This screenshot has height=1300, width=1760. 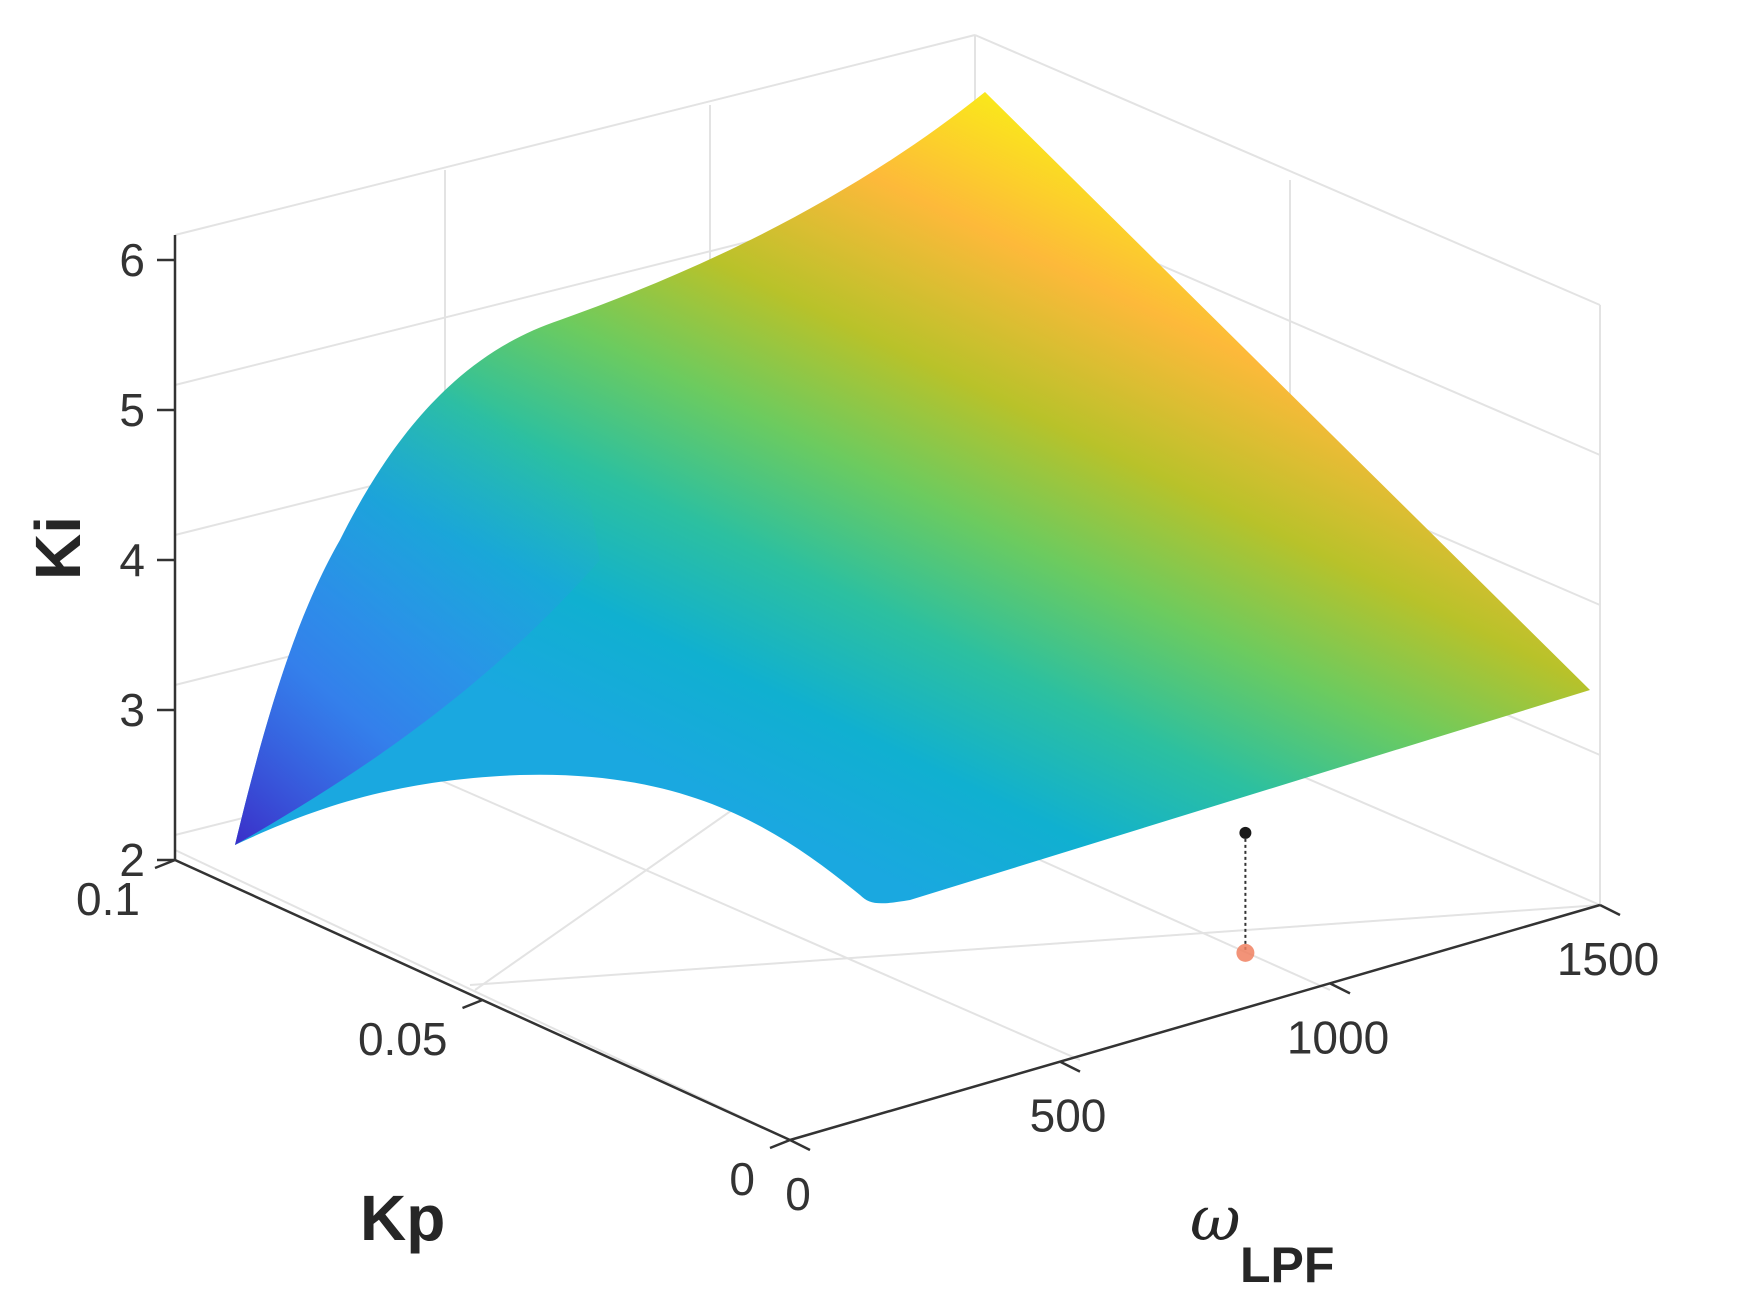 I want to click on x-axis-label-symbol: ω, so click(x=1215, y=1218).